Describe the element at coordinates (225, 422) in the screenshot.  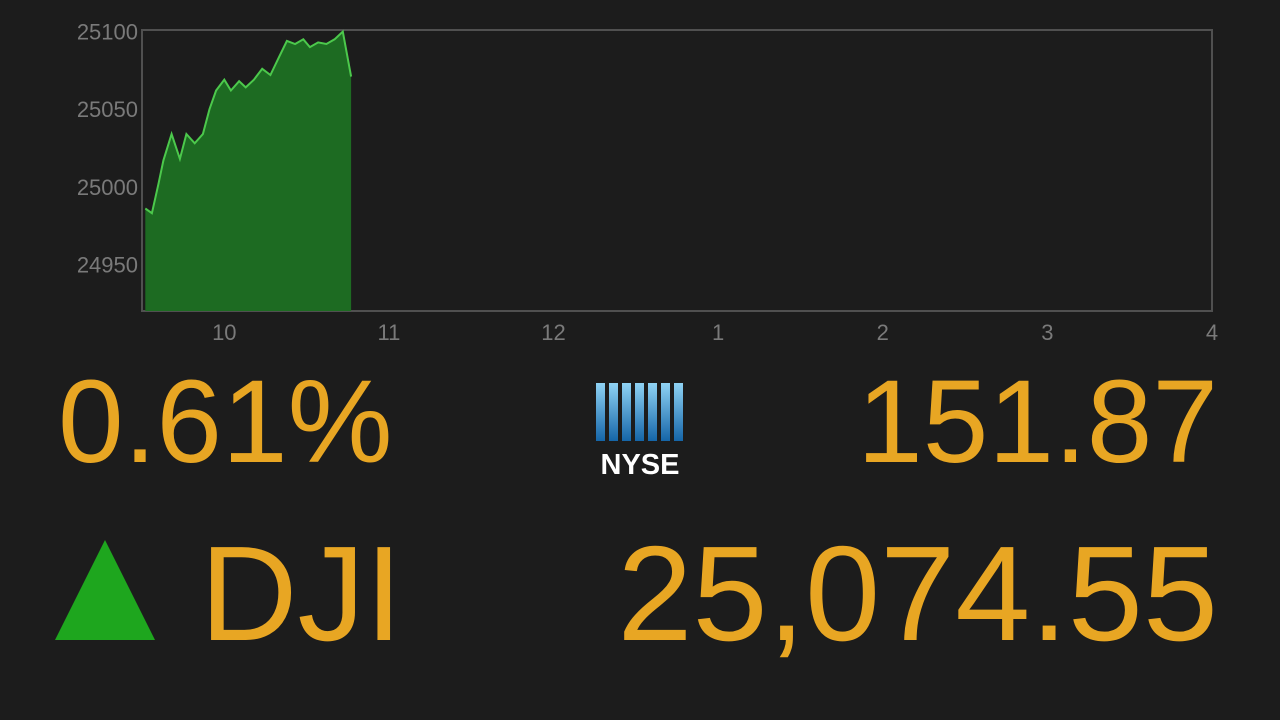
I see `change-percent: 0.61%` at that location.